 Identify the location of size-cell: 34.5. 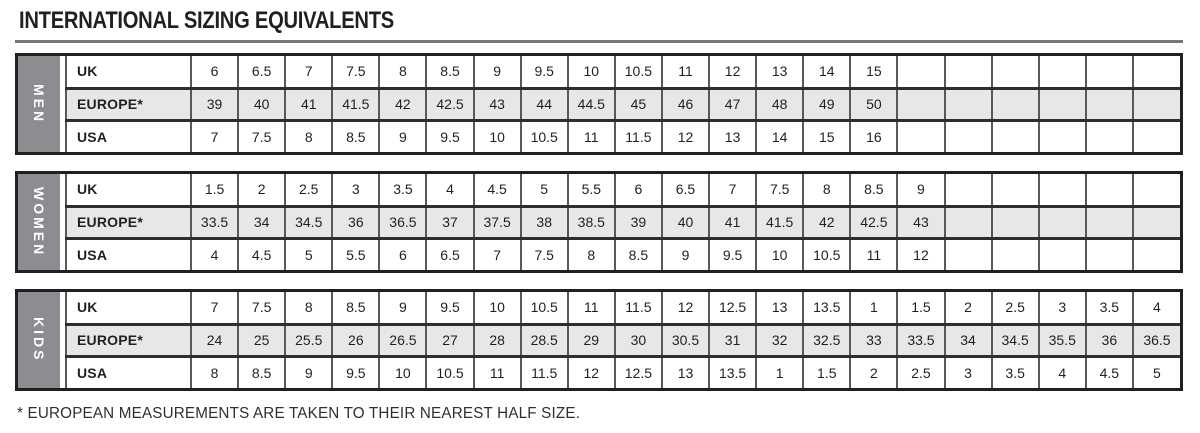
(1014, 339).